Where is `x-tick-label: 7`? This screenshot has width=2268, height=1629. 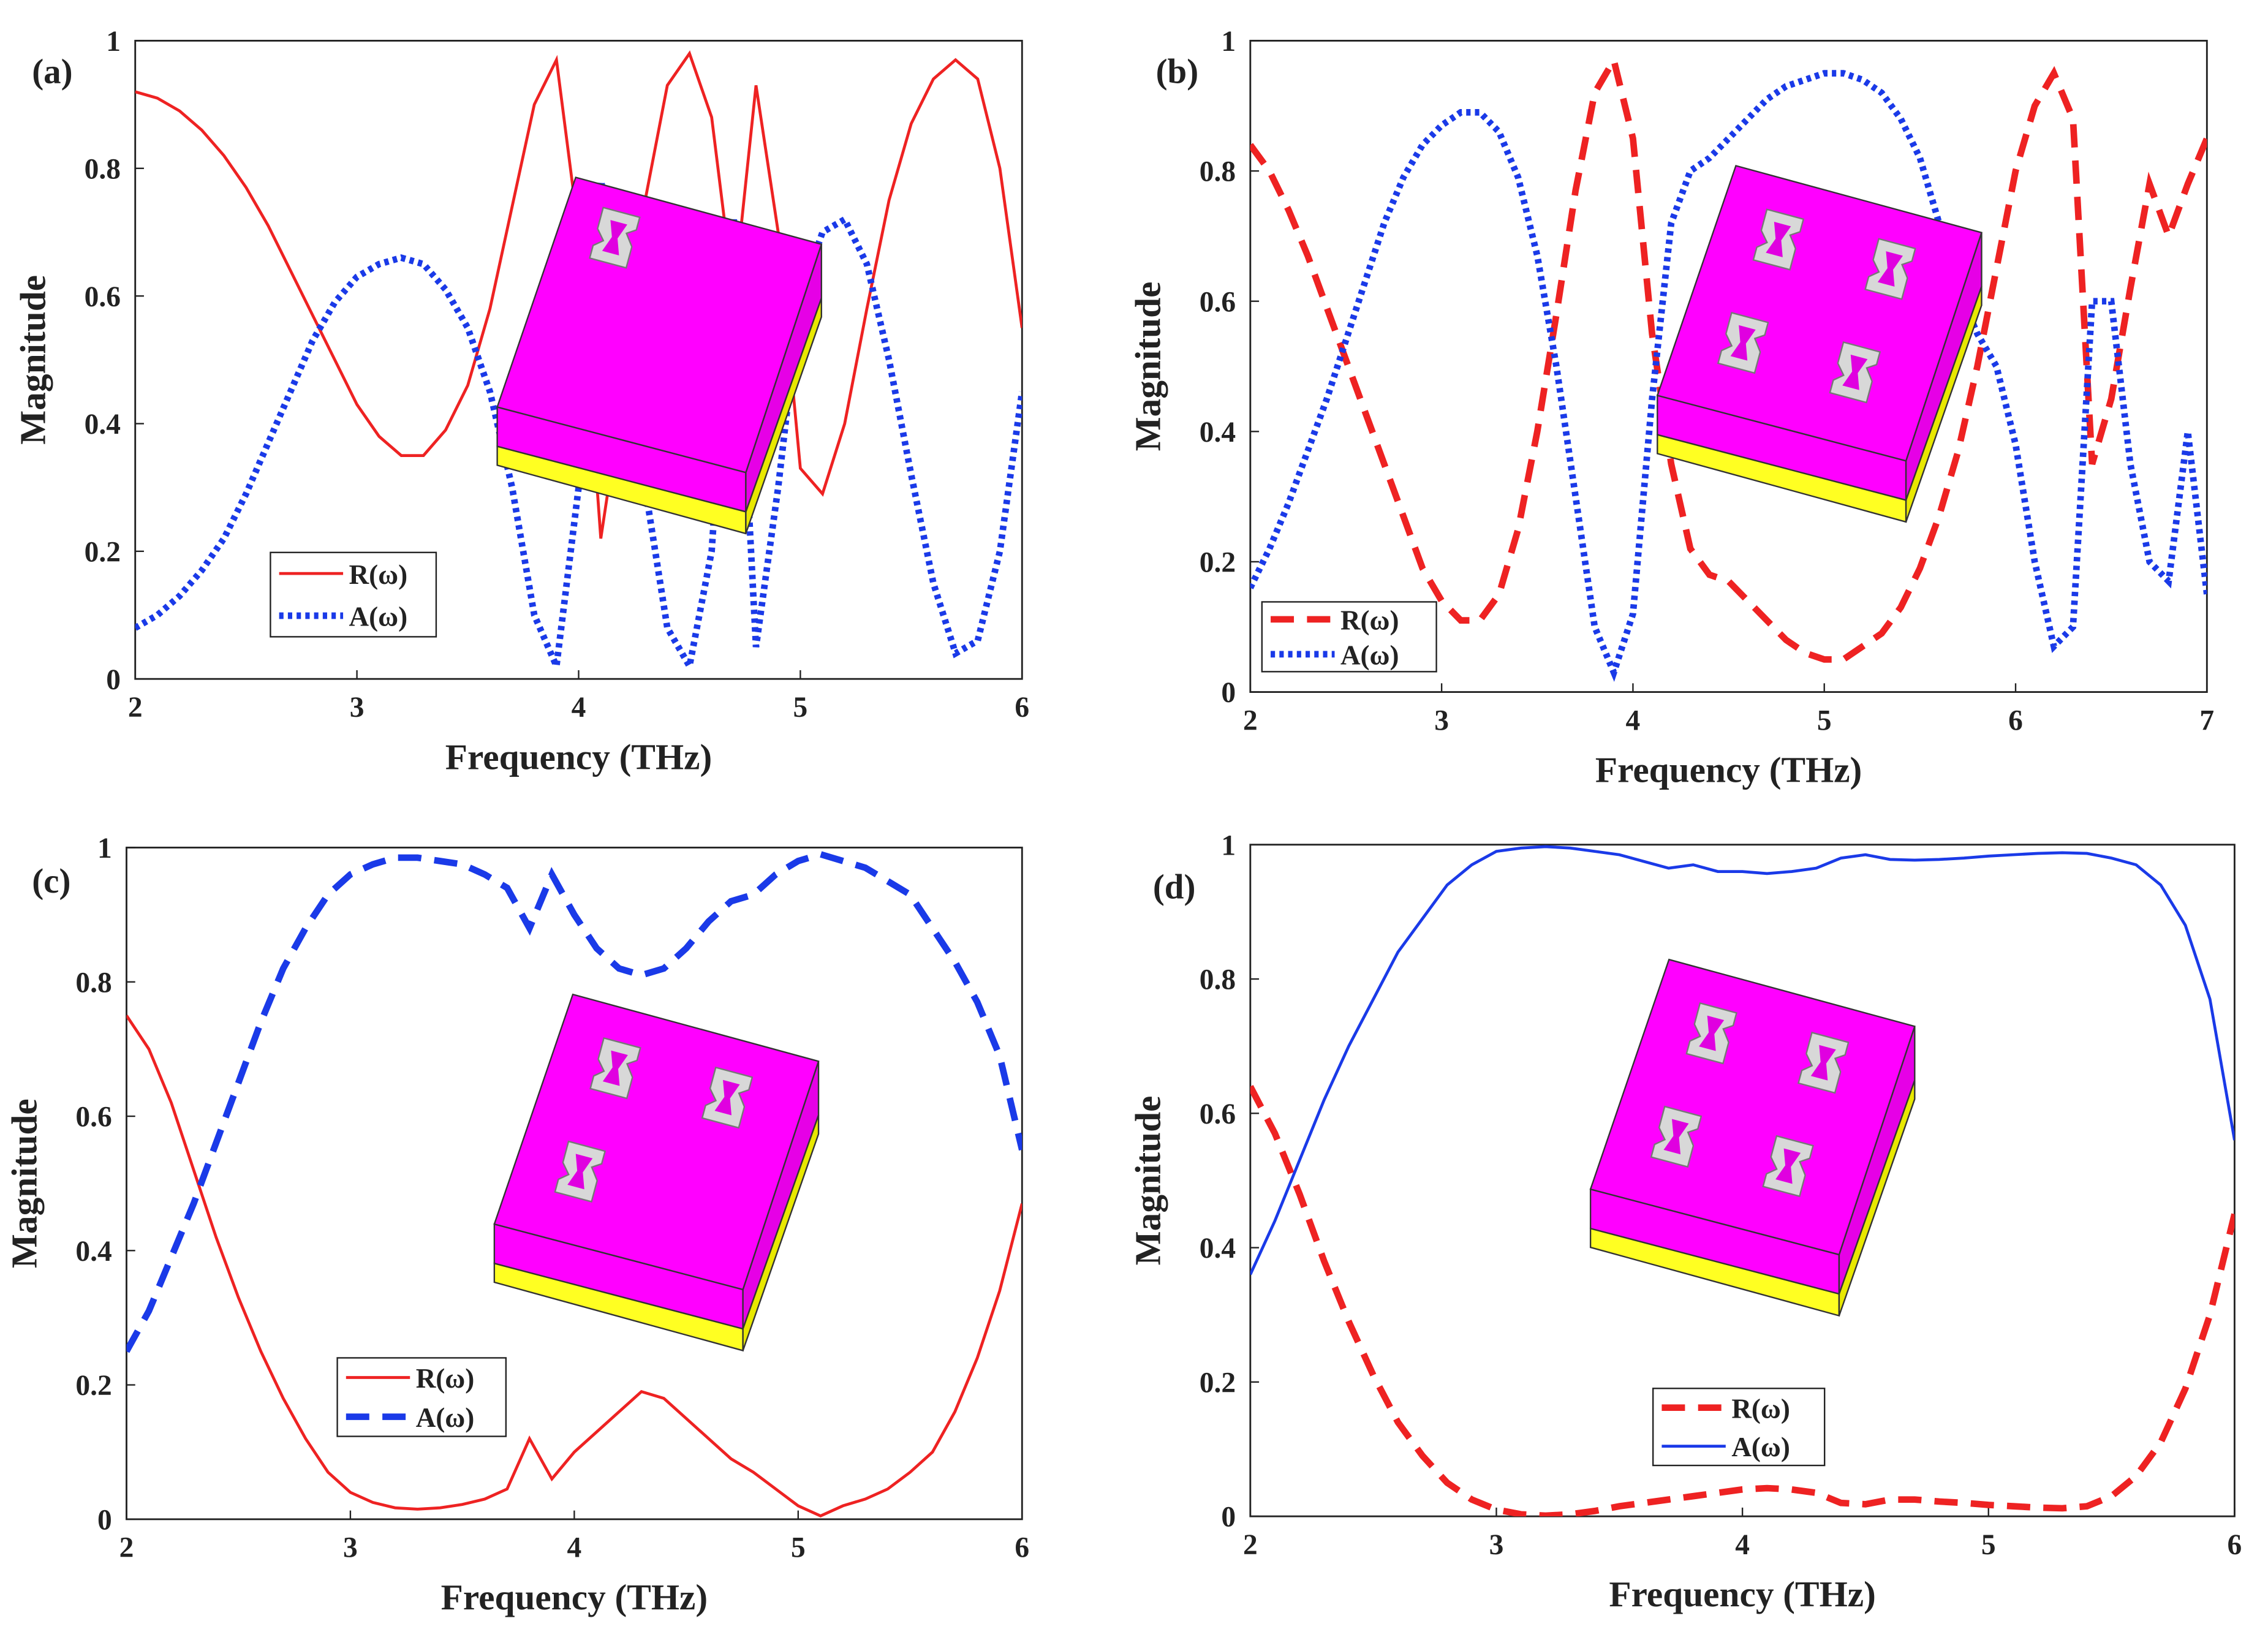
x-tick-label: 7 is located at coordinates (2207, 720).